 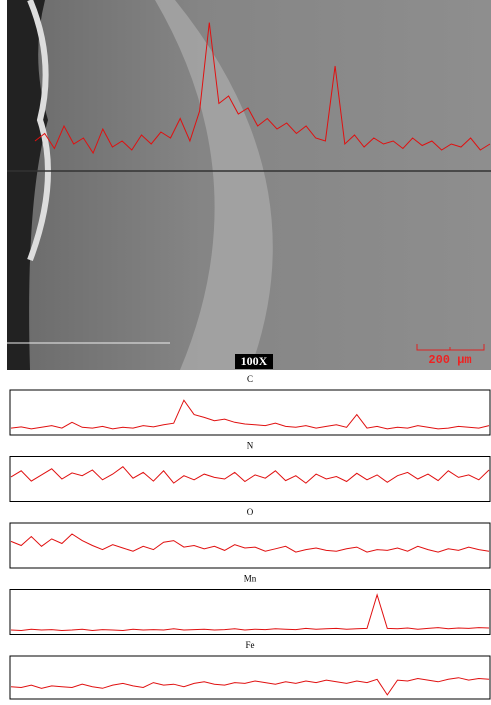 What do you see at coordinates (250, 379) in the screenshot?
I see `element-label: C` at bounding box center [250, 379].